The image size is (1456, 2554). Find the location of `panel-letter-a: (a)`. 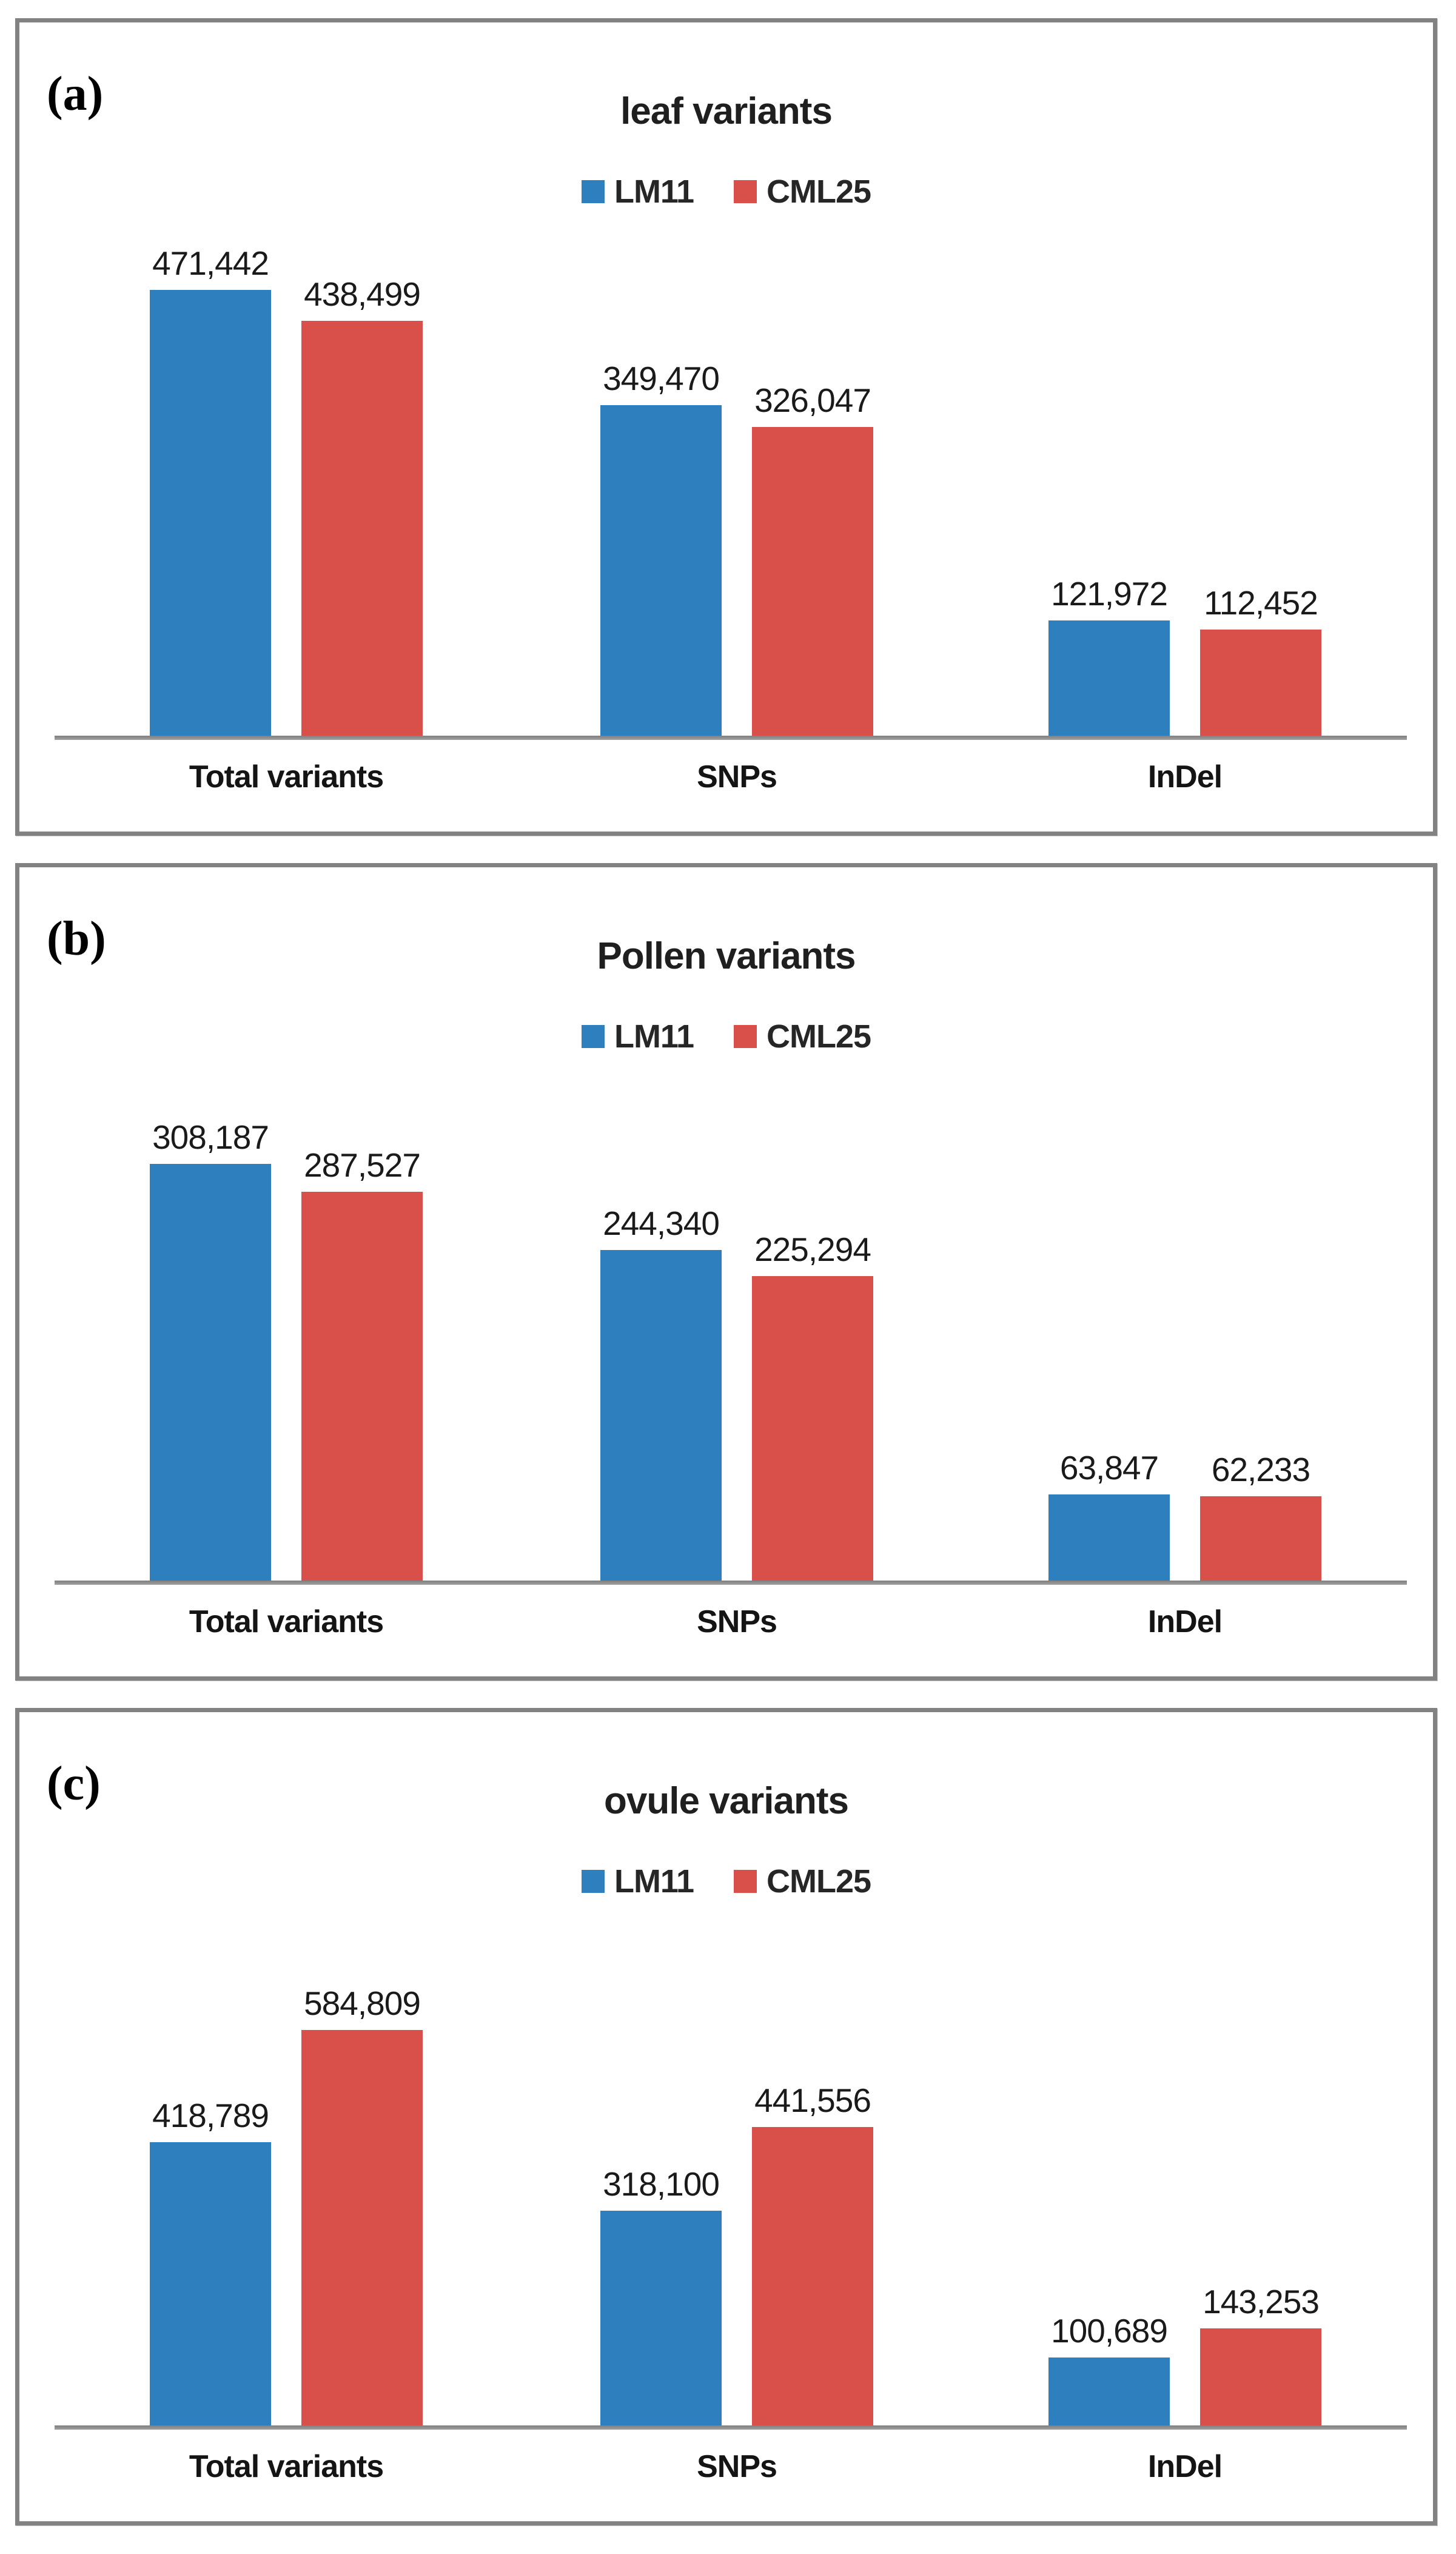

panel-letter-a: (a) is located at coordinates (75, 94).